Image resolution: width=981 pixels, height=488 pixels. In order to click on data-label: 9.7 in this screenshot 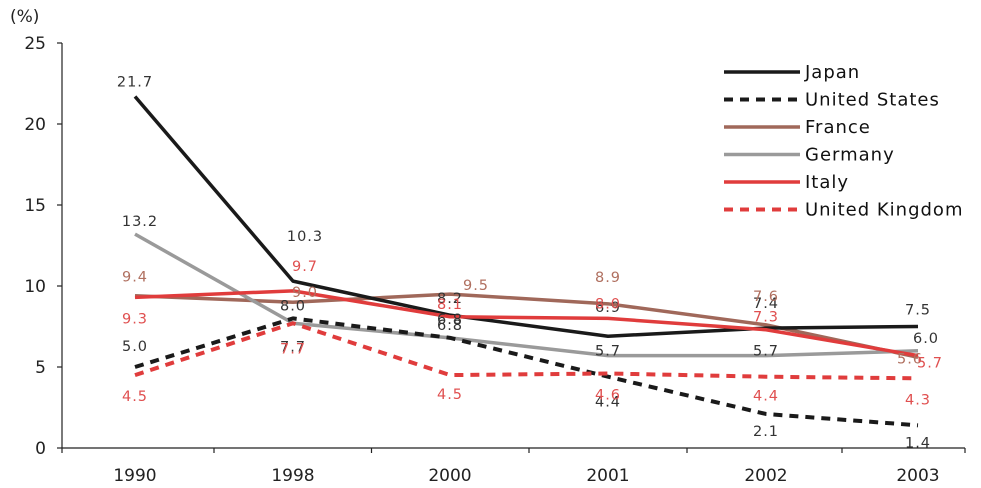, I will do `click(305, 267)`.